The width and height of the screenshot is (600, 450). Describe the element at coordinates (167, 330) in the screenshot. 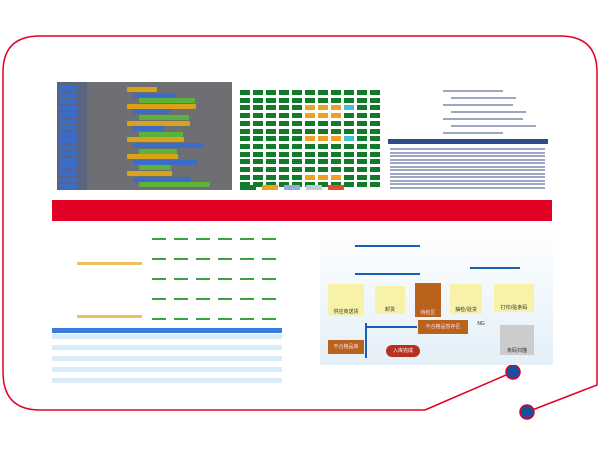

I see `table-header` at that location.